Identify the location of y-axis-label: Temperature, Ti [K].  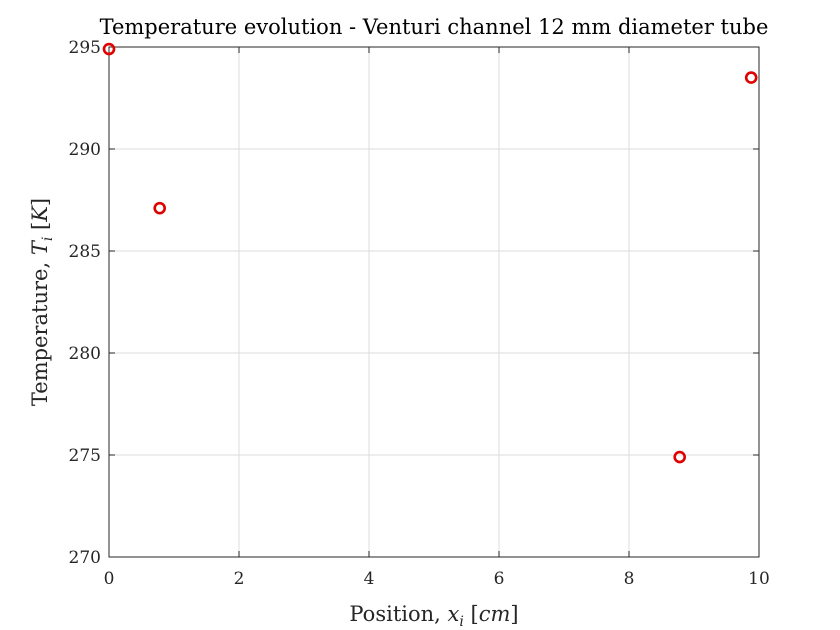
(42, 302).